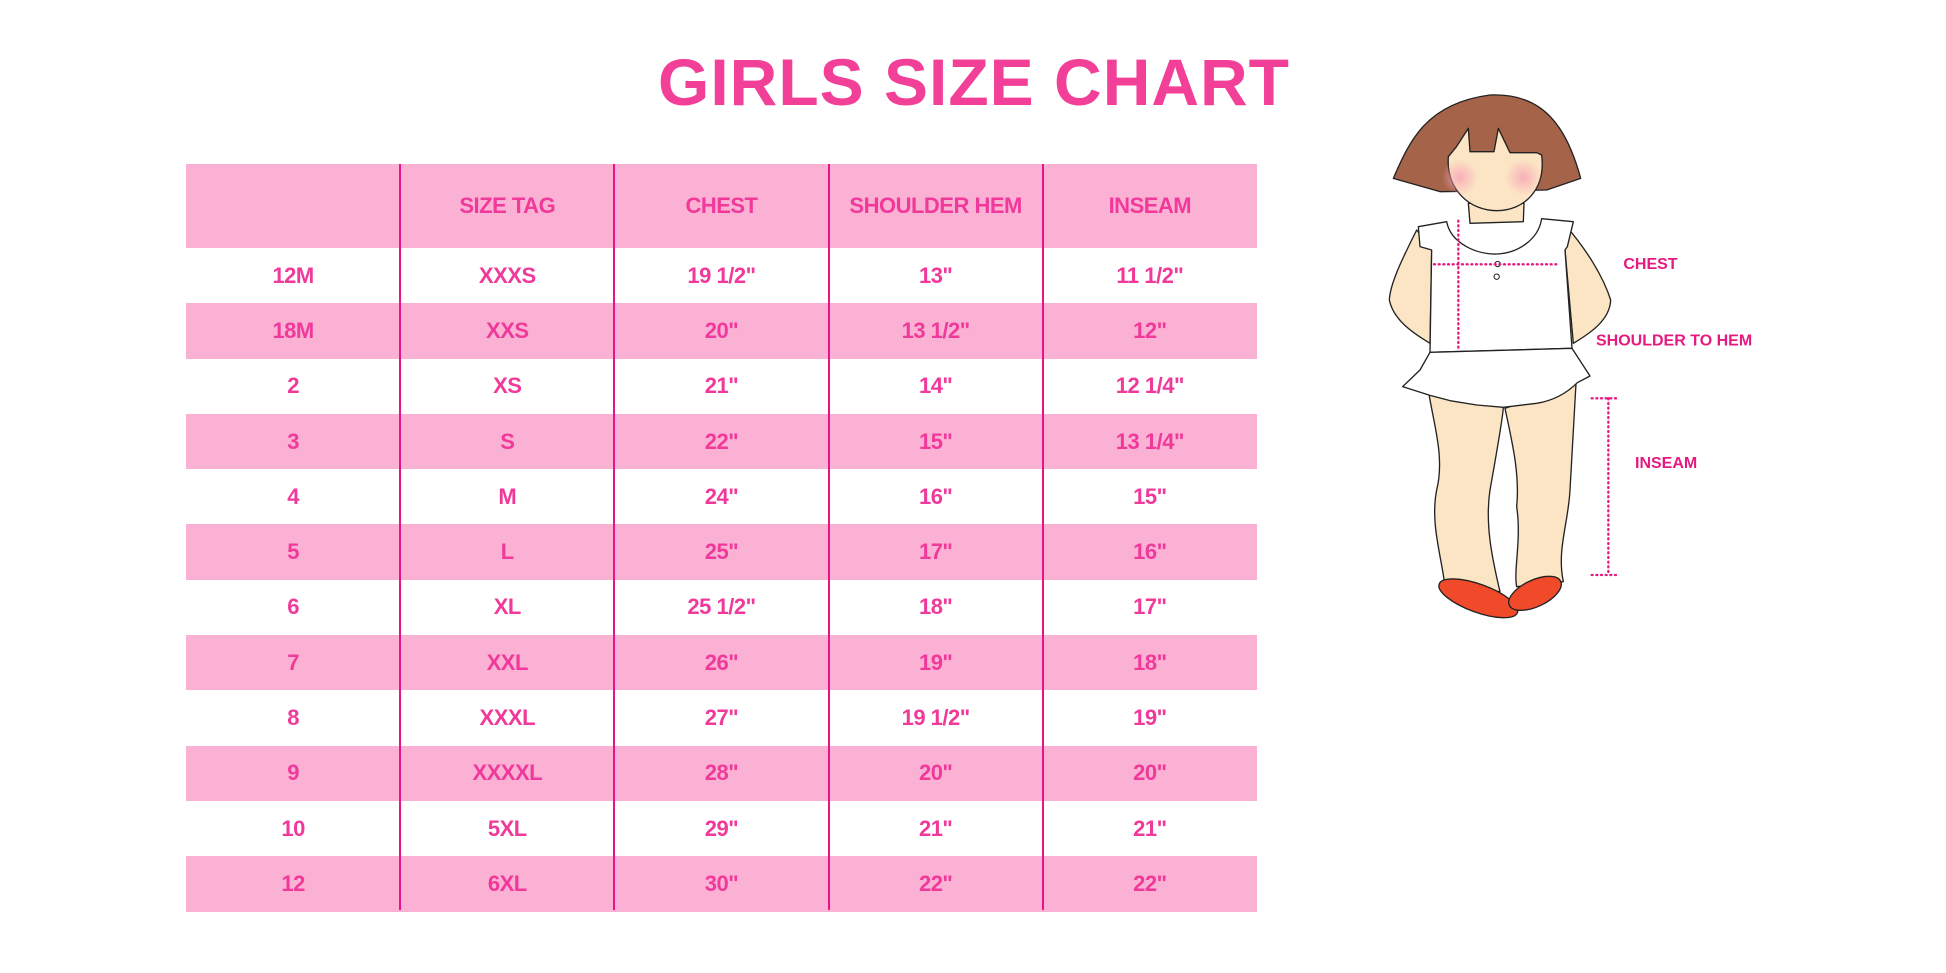  Describe the element at coordinates (507, 662) in the screenshot. I see `table-cell: XXL` at that location.